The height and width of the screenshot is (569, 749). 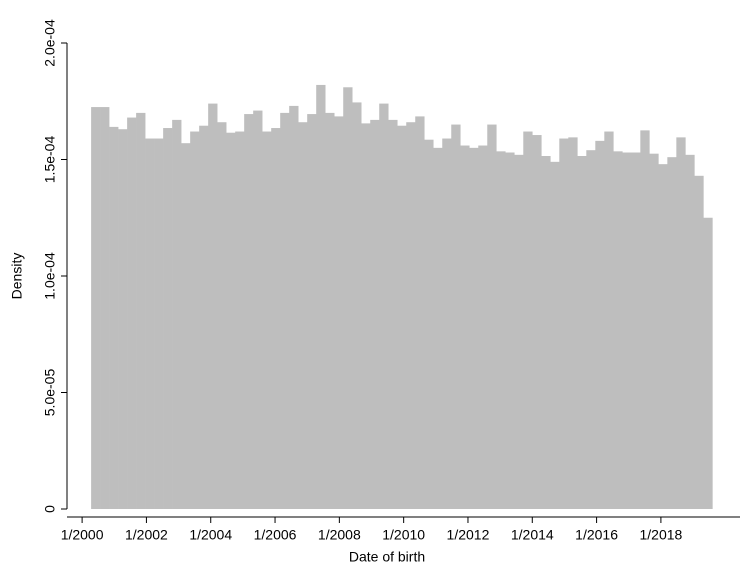 I want to click on y-tick-label: 5.0e-05, so click(x=50, y=393).